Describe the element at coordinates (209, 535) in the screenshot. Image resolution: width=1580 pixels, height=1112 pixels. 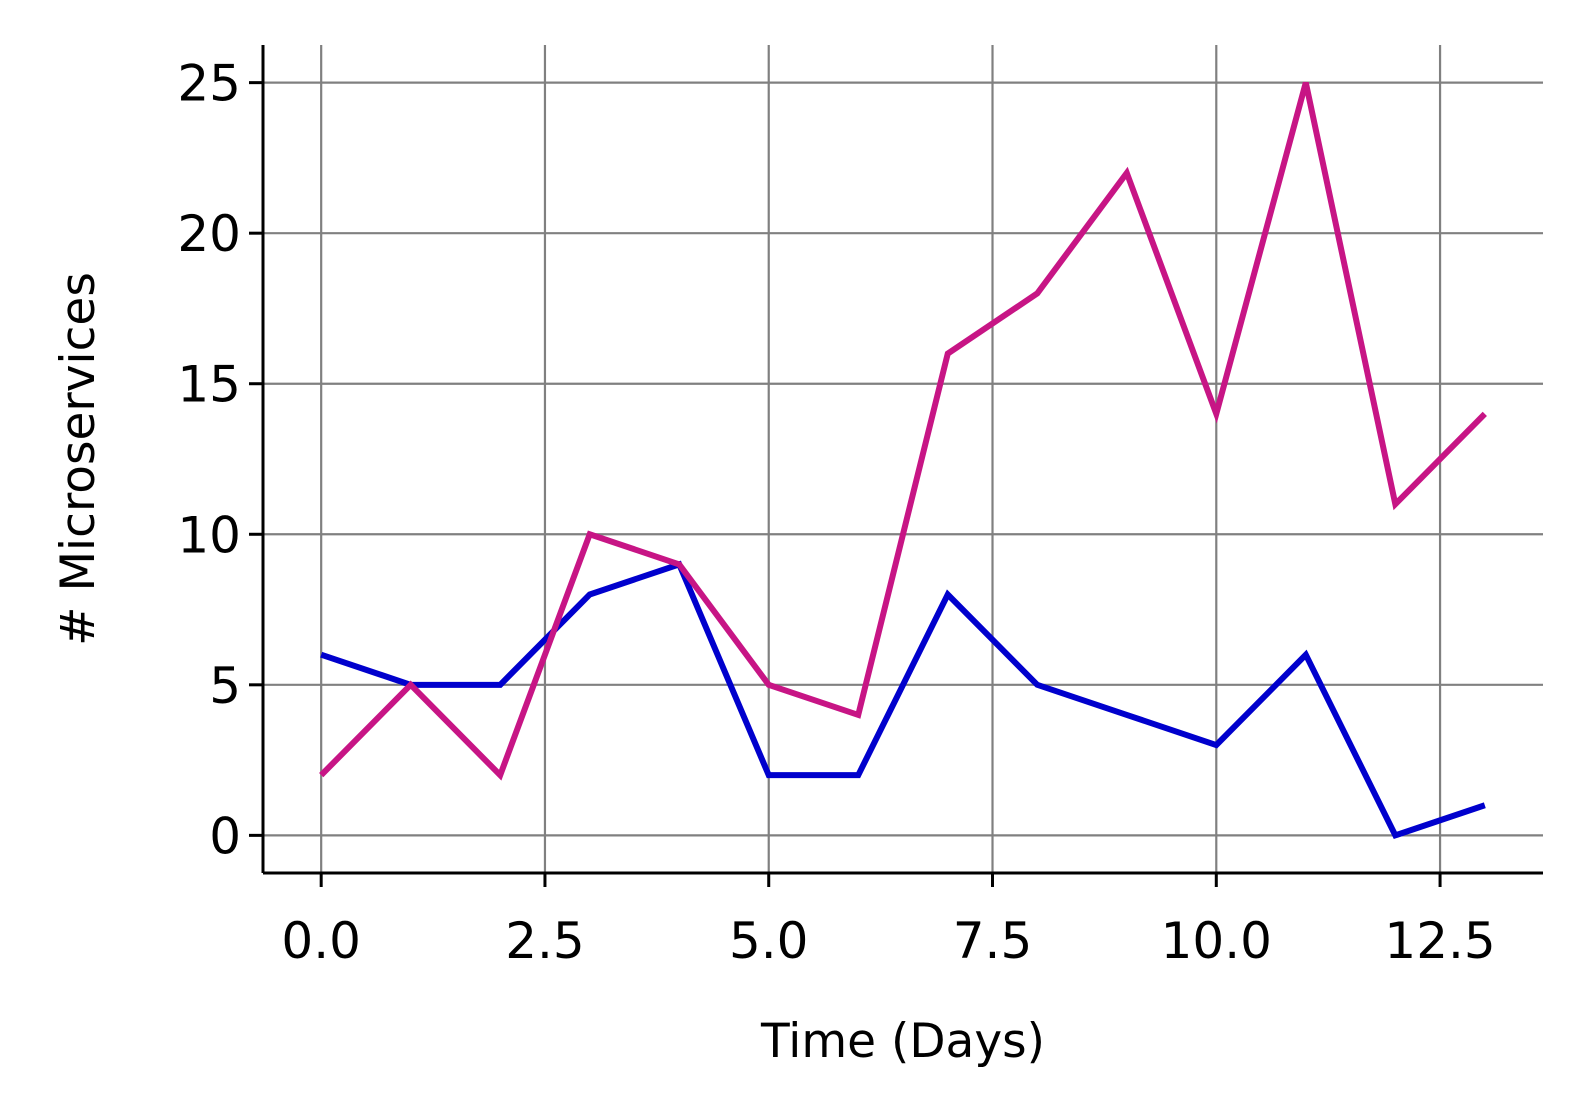
I see `y-tick-label: 10` at that location.